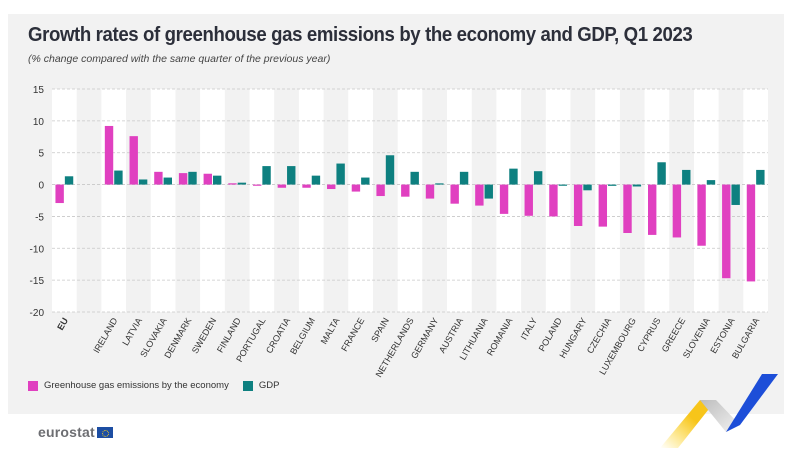 Image resolution: width=797 pixels, height=455 pixels. I want to click on bar-ghg-hungary, so click(578, 205).